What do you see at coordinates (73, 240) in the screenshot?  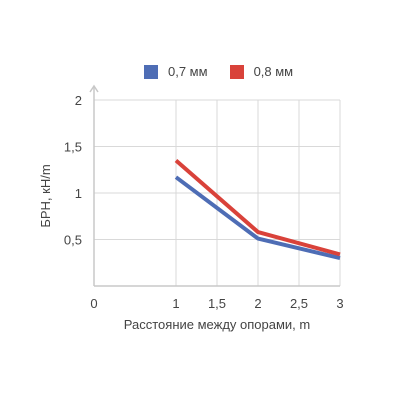 I see `y-tick-label-0: 0,5` at bounding box center [73, 240].